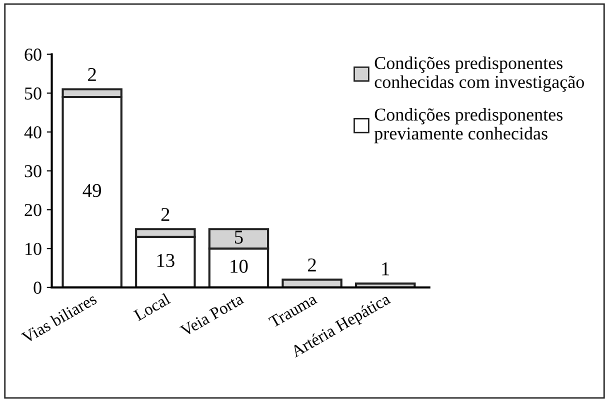 This screenshot has width=609, height=402. I want to click on legend-label: Condições predisponentes previamente conhecidas, so click(468, 126).